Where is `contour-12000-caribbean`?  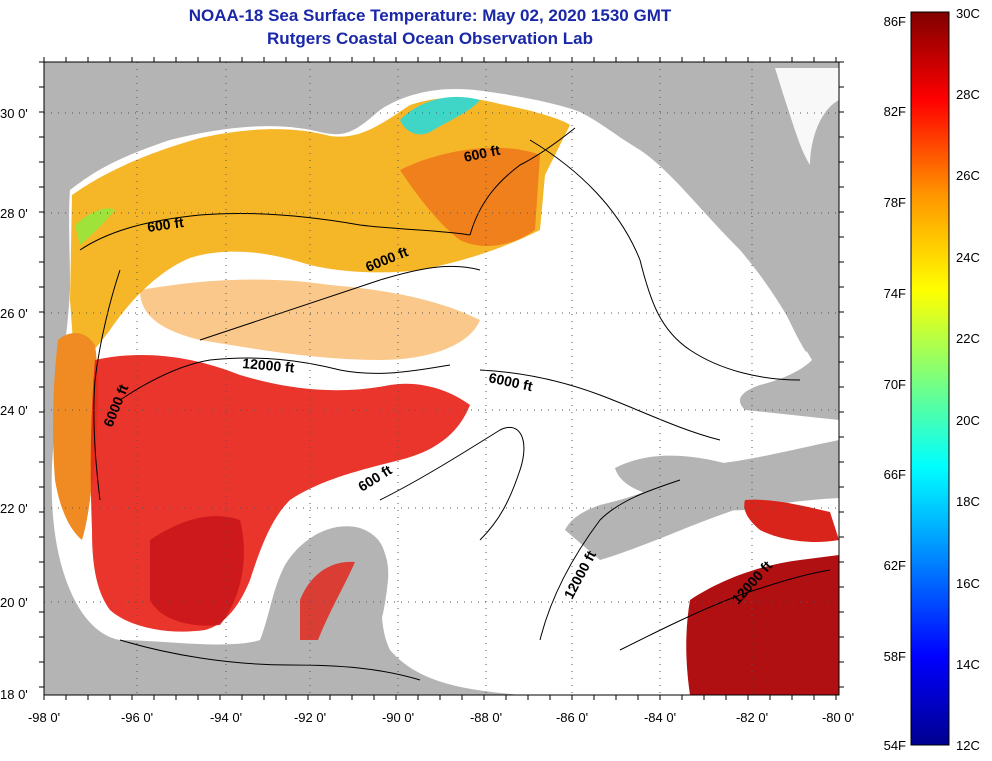
contour-12000-caribbean is located at coordinates (725, 610).